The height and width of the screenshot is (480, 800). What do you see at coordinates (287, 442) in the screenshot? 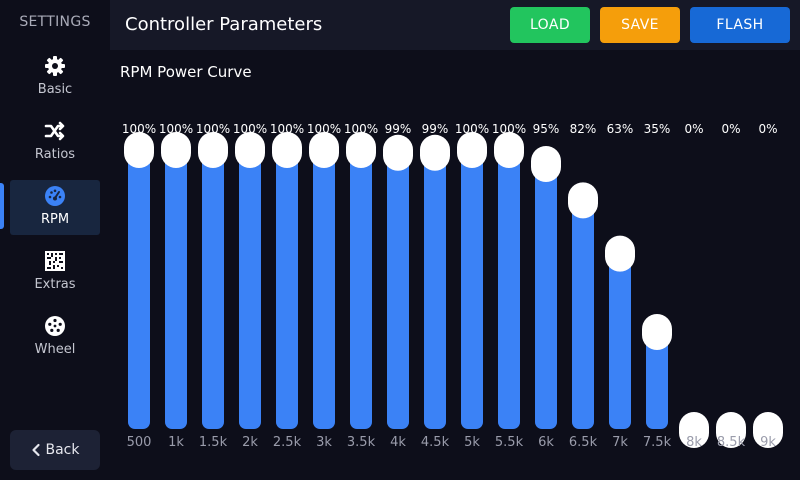
I see `rpm-tick-label: 2.5k` at bounding box center [287, 442].